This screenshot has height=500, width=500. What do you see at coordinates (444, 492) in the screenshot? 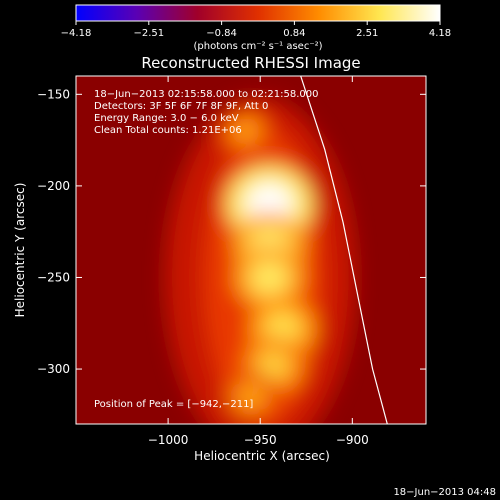
I see `footer-timestamp: 18−Jun−2013 04:48` at bounding box center [444, 492].